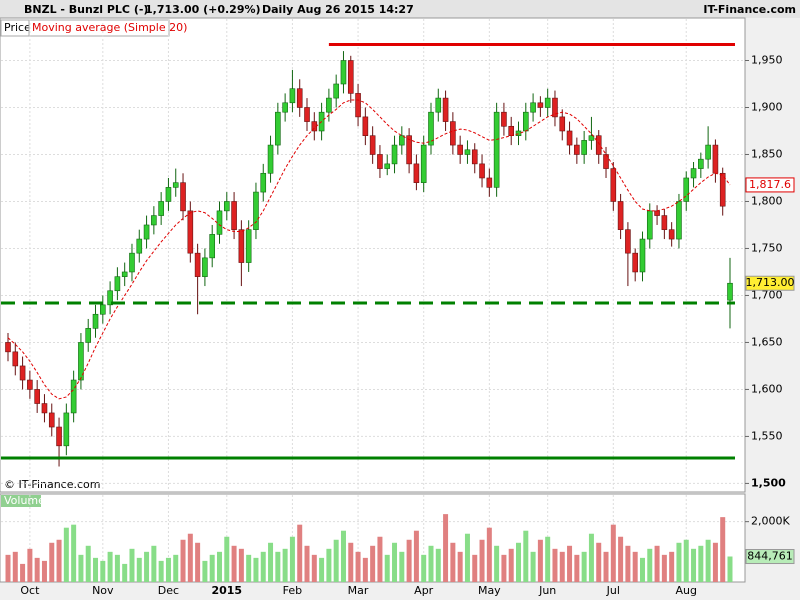 The image size is (800, 600). Describe the element at coordinates (770, 282) in the screenshot. I see `price-last-label: 1,713.00` at that location.